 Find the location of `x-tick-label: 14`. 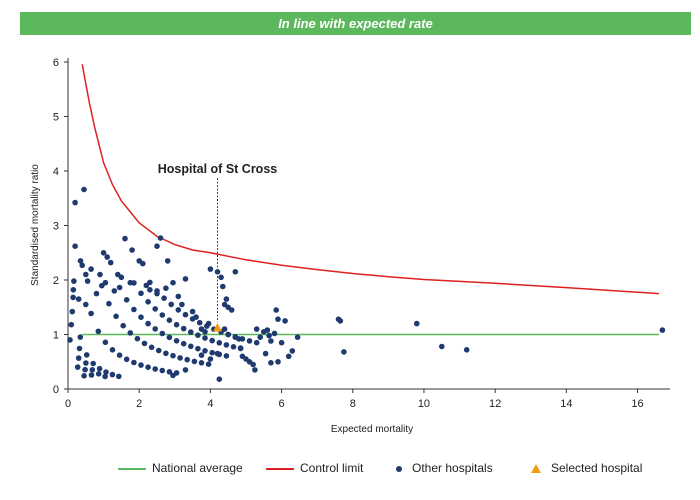

x-tick-label: 14 is located at coordinates (566, 404).